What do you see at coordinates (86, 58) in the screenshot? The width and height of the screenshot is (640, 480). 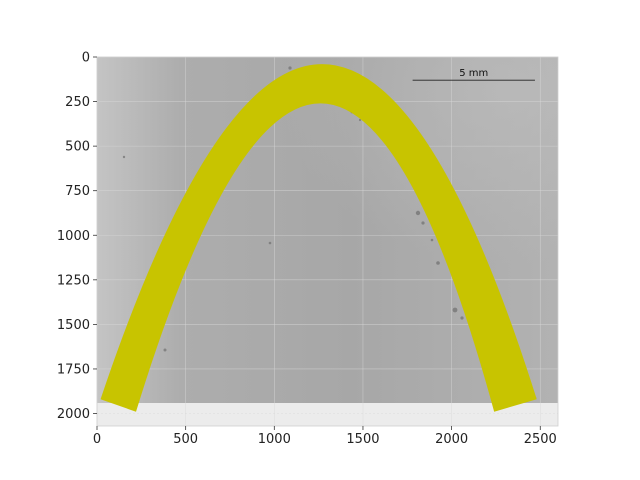 I see `y-tick-label: 0` at bounding box center [86, 58].